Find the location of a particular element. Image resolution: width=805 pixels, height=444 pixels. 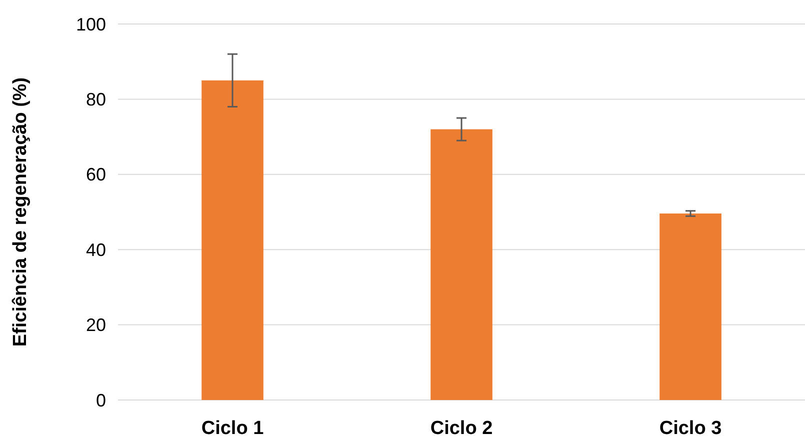

x-tick-label: Ciclo 3 is located at coordinates (690, 428).